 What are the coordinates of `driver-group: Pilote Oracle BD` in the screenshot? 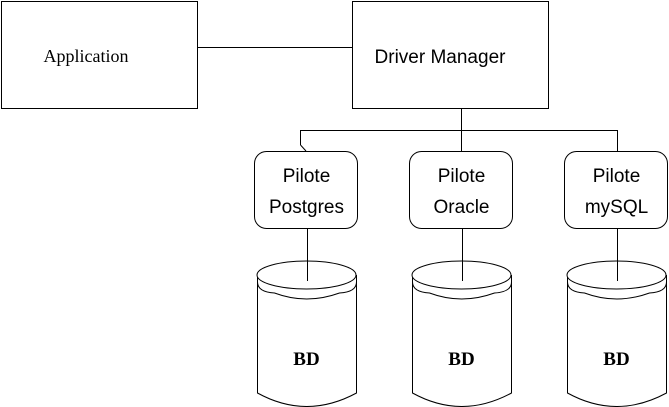 It's located at (461, 279).